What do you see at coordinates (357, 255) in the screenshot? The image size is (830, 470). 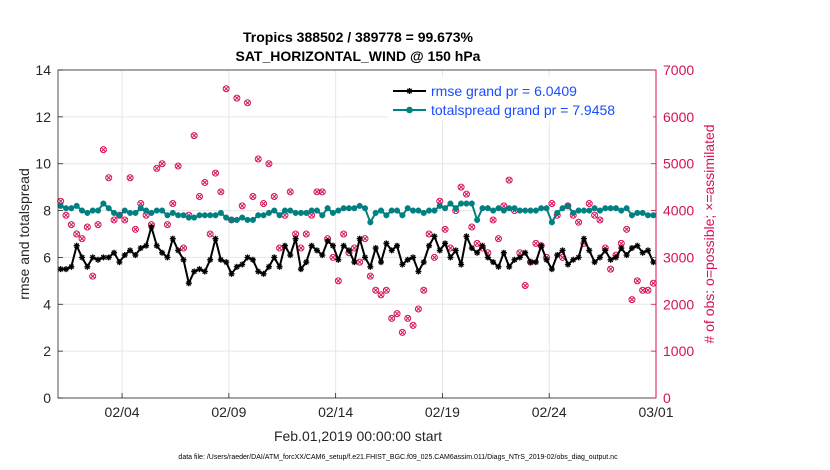 I see `rmse-line` at bounding box center [357, 255].